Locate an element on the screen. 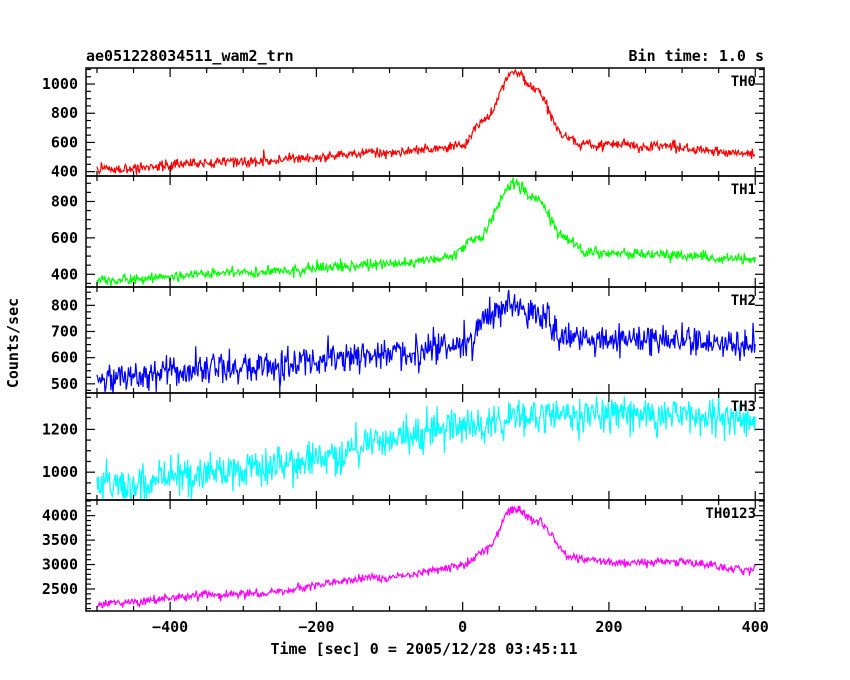  panel-label-th1: TH1 is located at coordinates (743, 190).